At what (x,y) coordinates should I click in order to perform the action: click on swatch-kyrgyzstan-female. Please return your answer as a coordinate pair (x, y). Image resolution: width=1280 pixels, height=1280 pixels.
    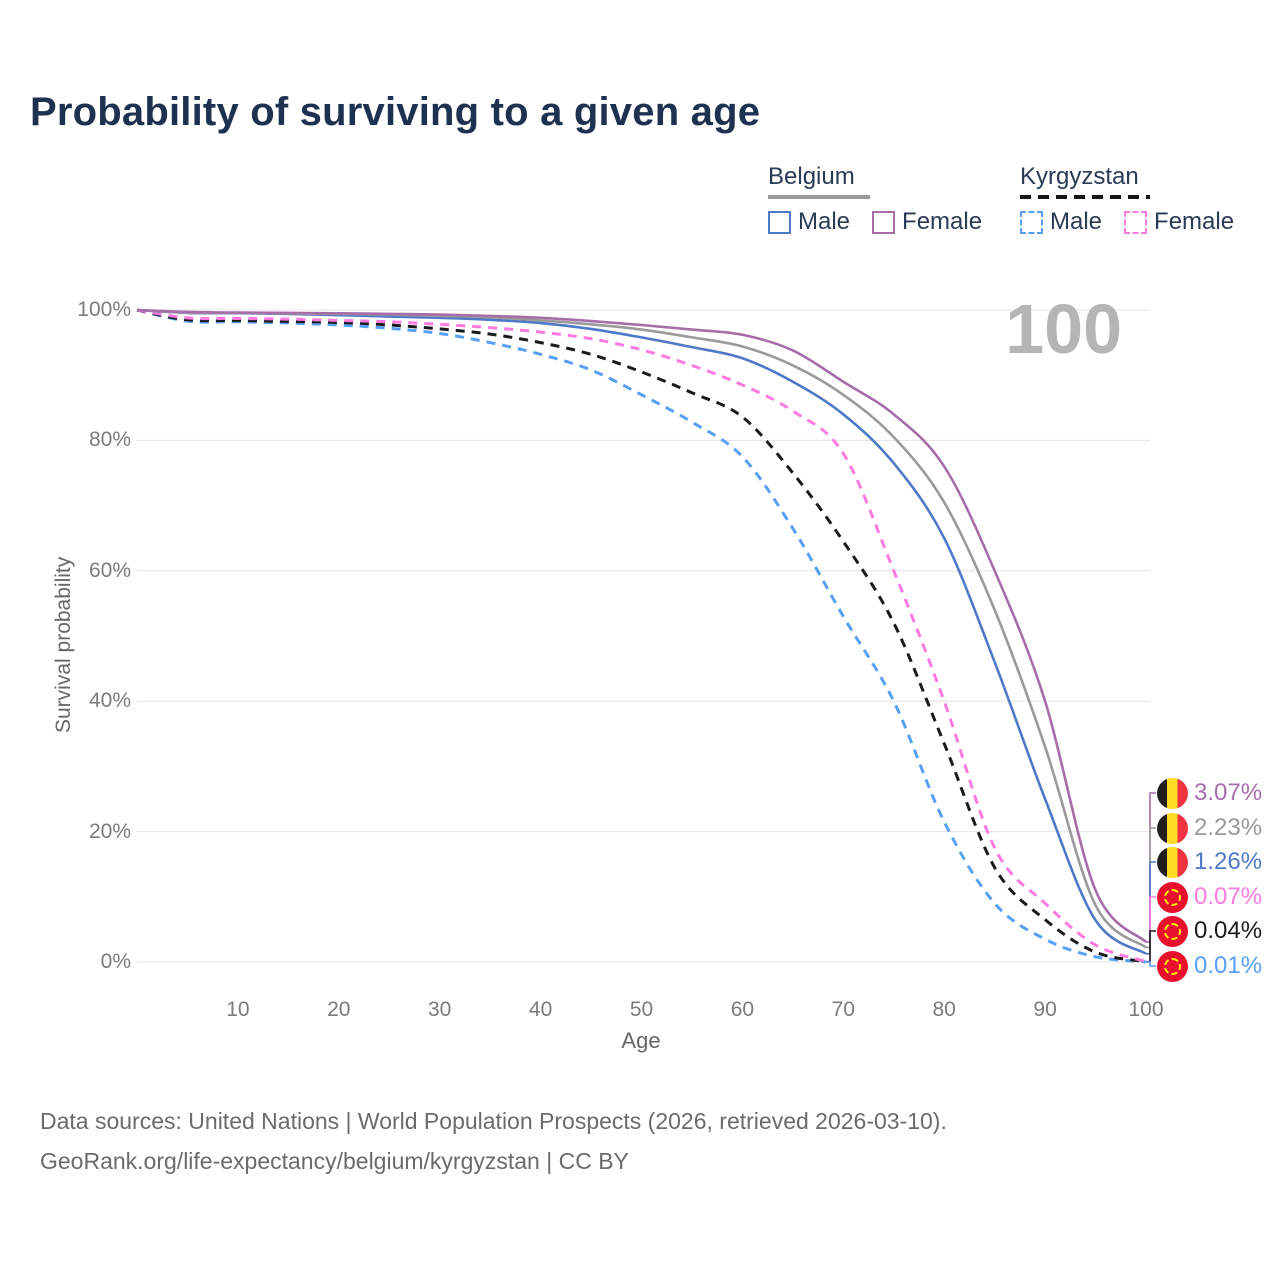
    Looking at the image, I should click on (1136, 222).